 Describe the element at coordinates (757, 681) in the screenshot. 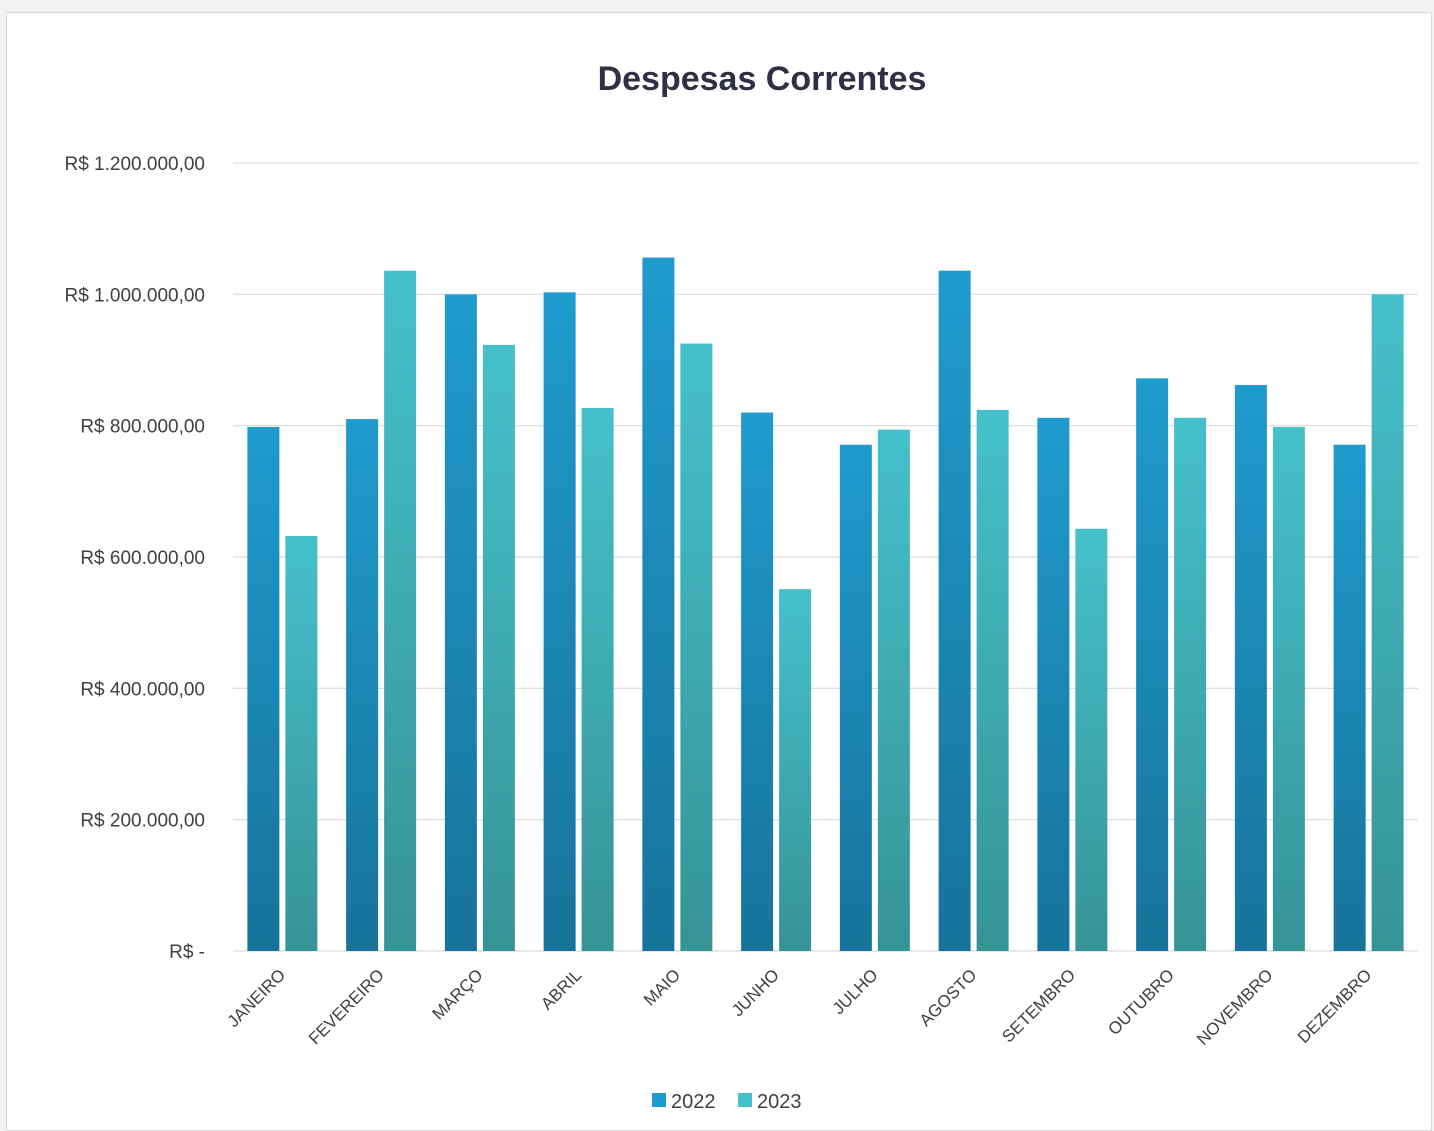

I see `bar-2022-junho` at that location.